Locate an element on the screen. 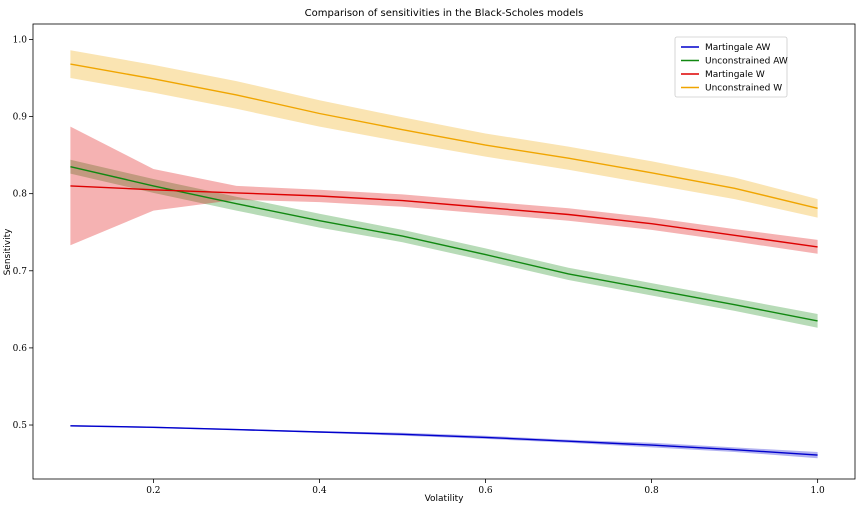 Image resolution: width=861 pixels, height=510 pixels. x-axis: 0.2 0.4 0.6 0.8 1.0 is located at coordinates (485, 487).